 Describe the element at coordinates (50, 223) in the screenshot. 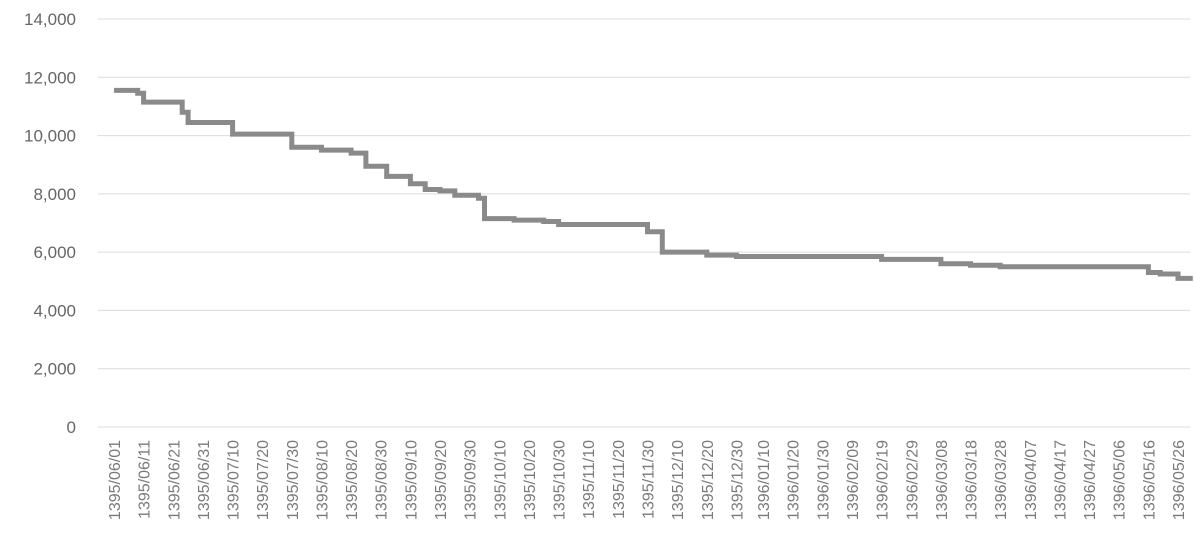

I see `y-axis: 14,000 12,000 10,000 8,000 6,000 4,000 2,000 0` at that location.